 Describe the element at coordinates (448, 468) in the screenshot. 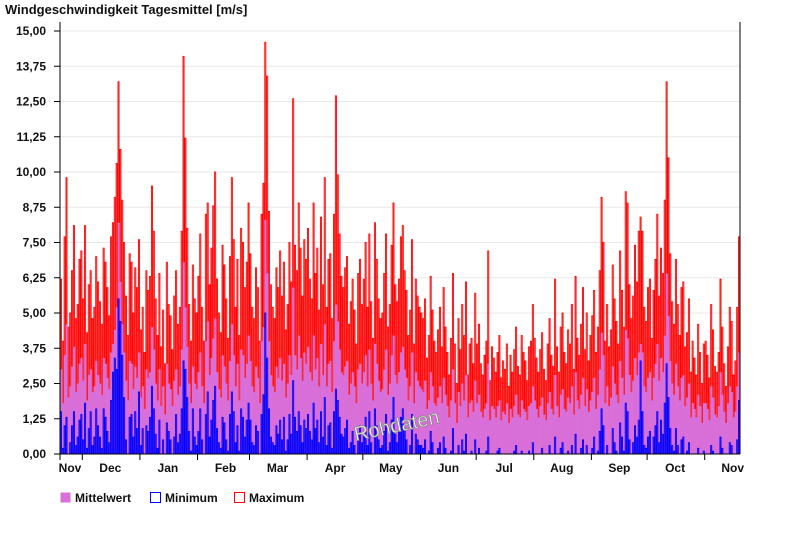

I see `x-tick-label: Jun` at that location.